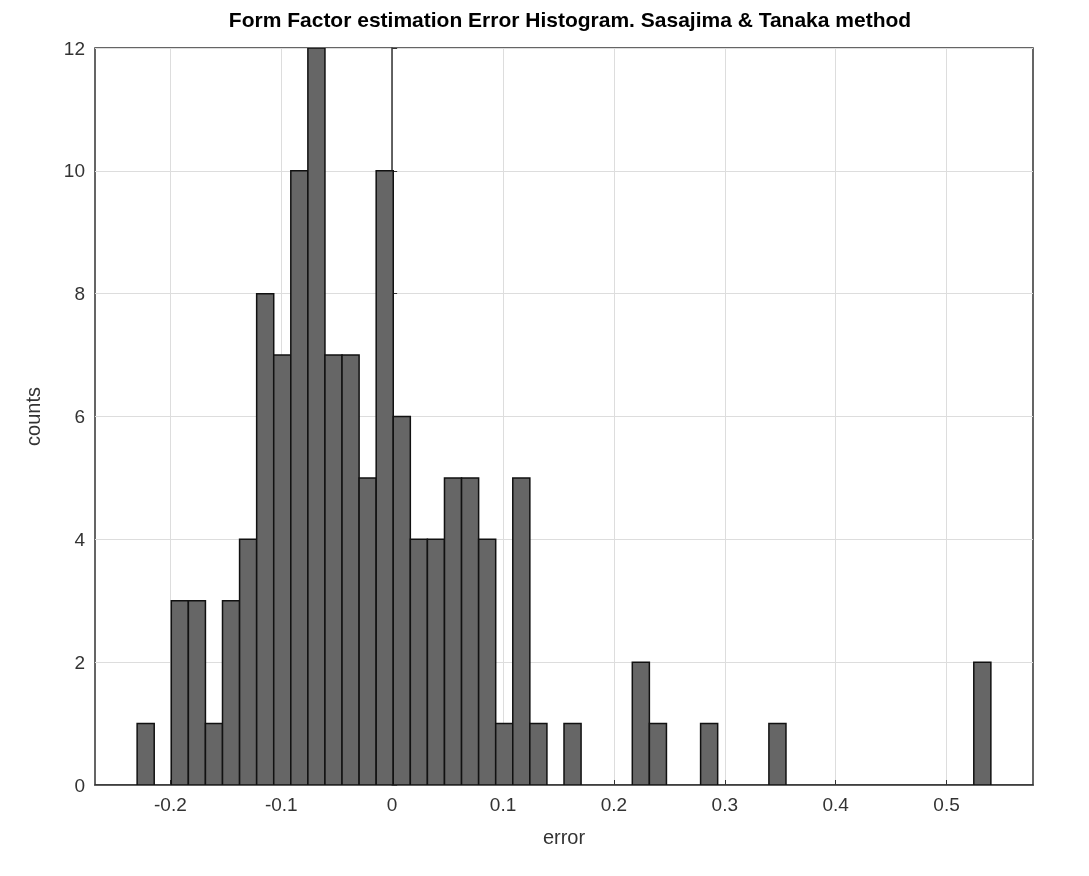 The height and width of the screenshot is (876, 1089). I want to click on y-tick-label: 6, so click(79, 416).